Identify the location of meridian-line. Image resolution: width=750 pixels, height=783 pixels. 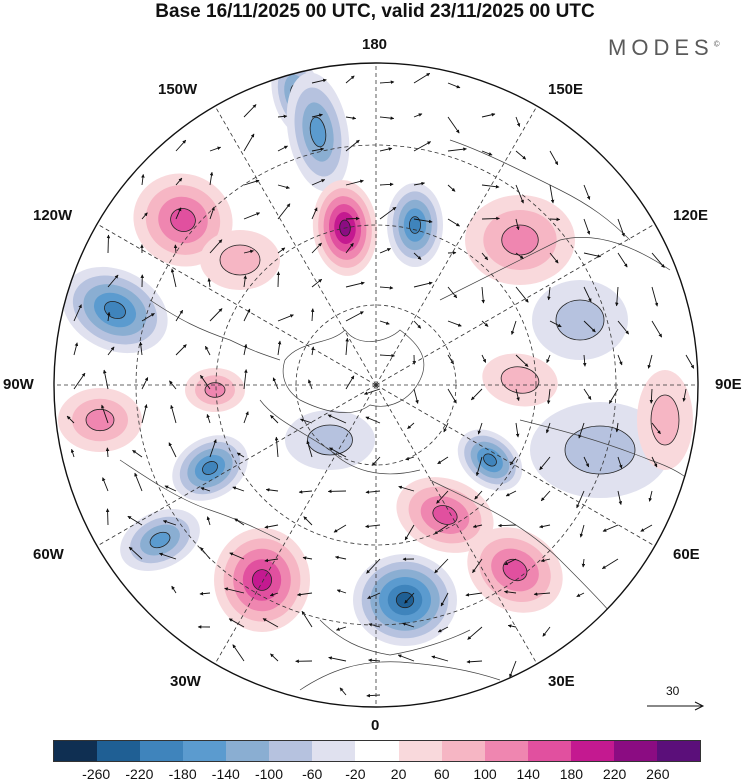
(236, 304).